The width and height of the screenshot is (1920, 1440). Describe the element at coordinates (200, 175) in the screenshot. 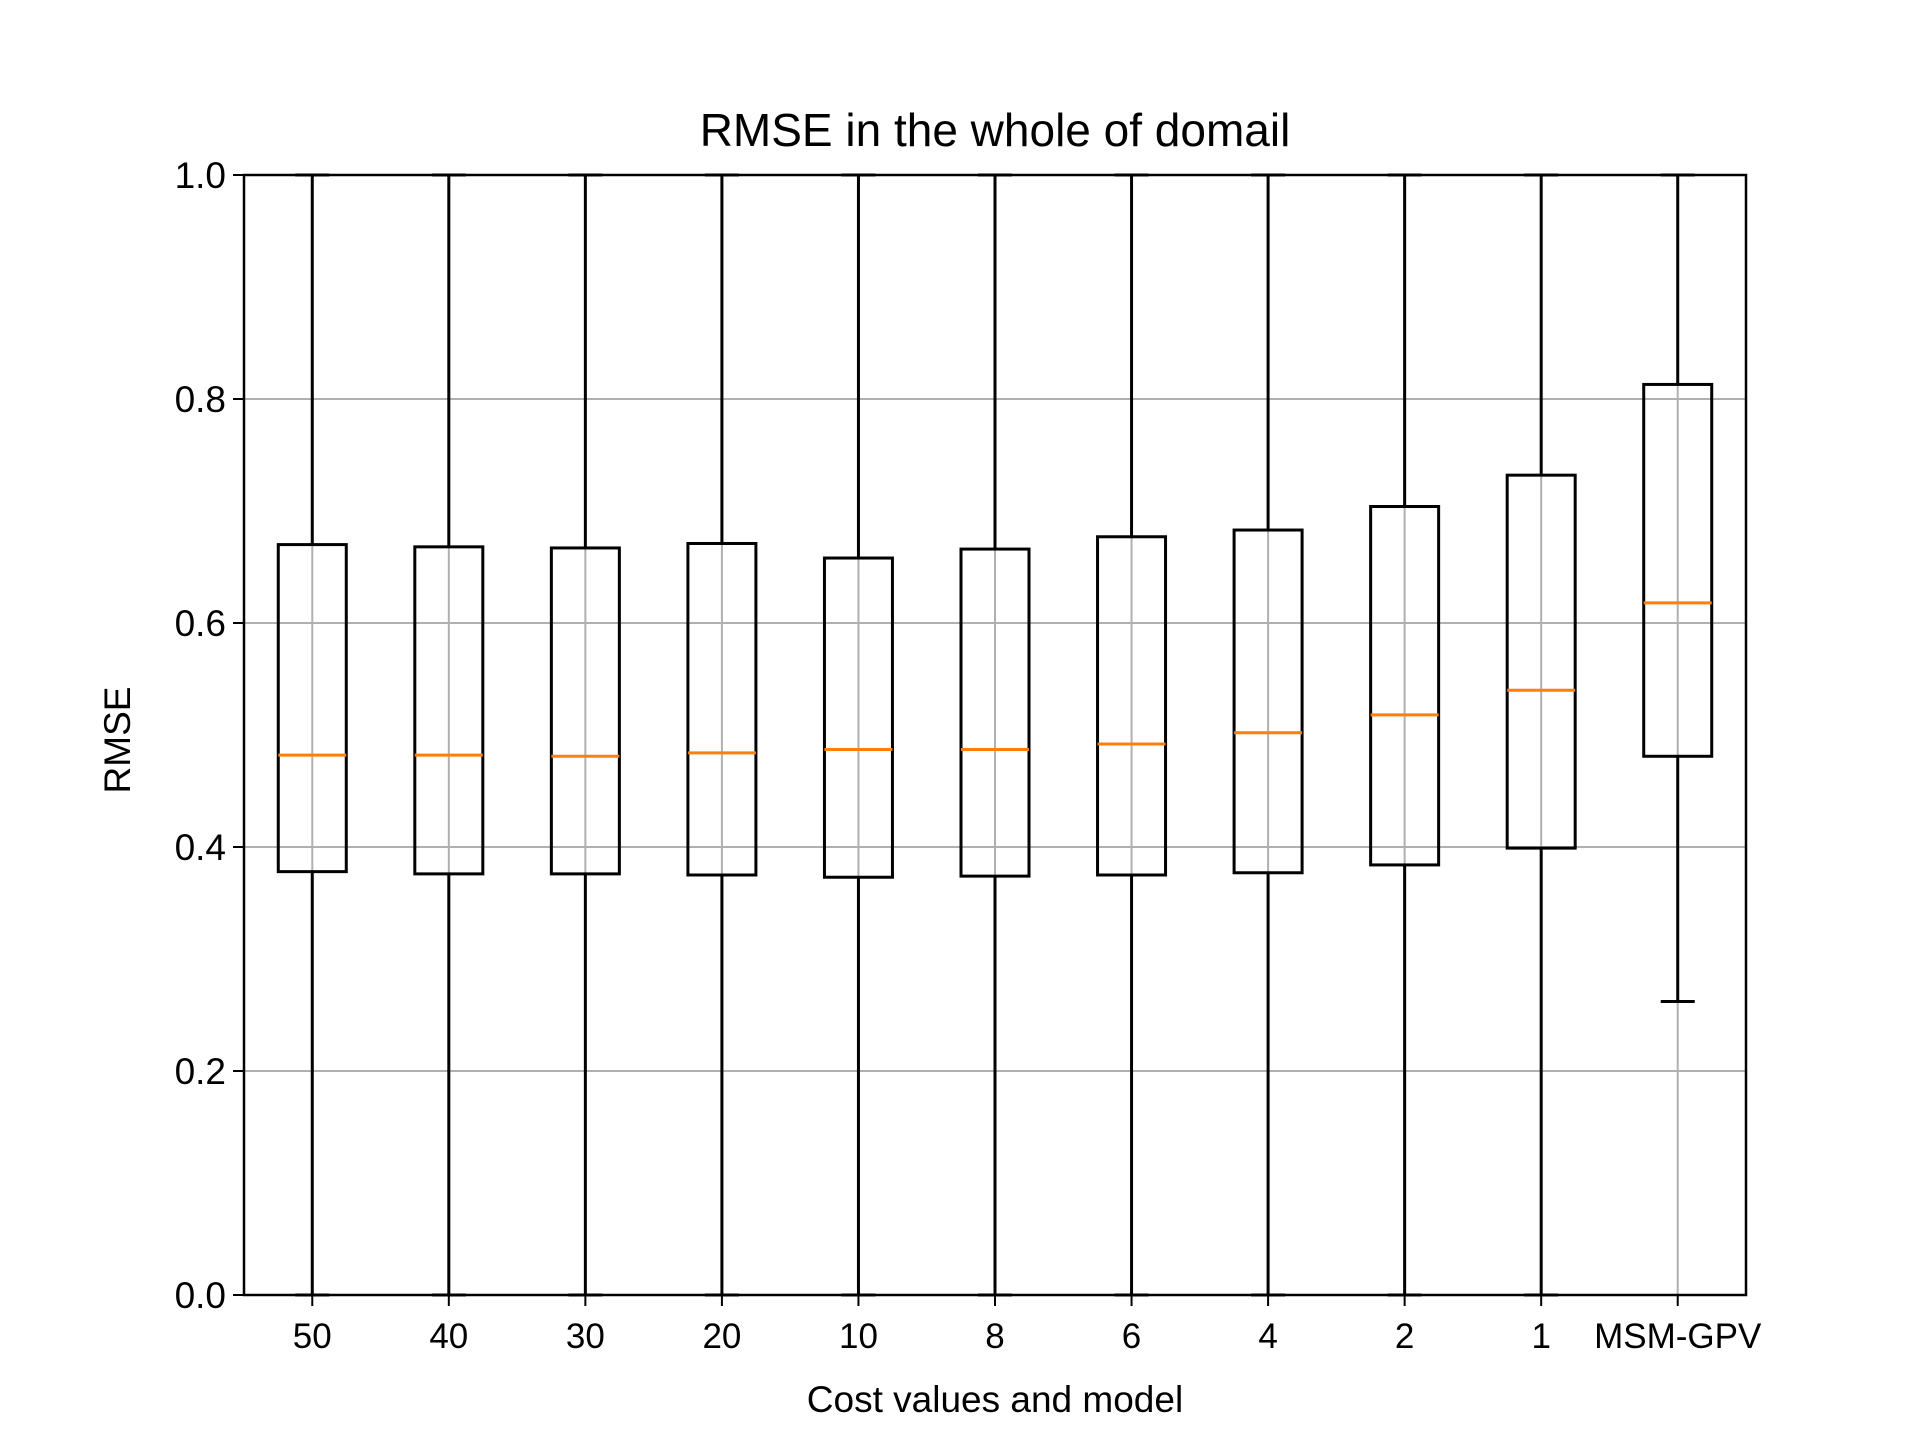

I see `y-tick-label: 1.0` at that location.